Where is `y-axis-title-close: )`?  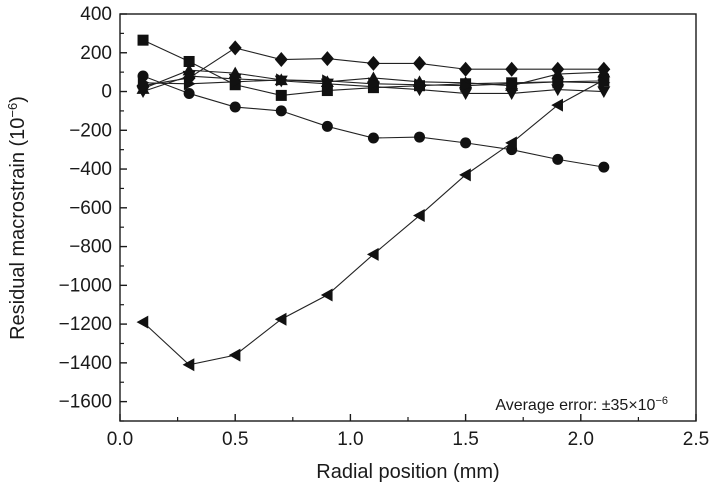 y-axis-title-close: ) is located at coordinates (18, 99).